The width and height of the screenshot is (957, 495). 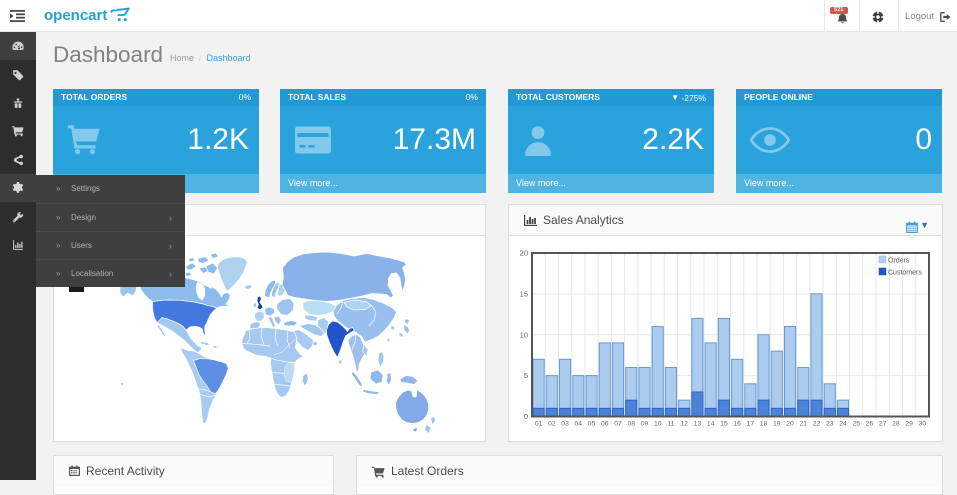 I want to click on svg-text: 22, so click(x=817, y=424).